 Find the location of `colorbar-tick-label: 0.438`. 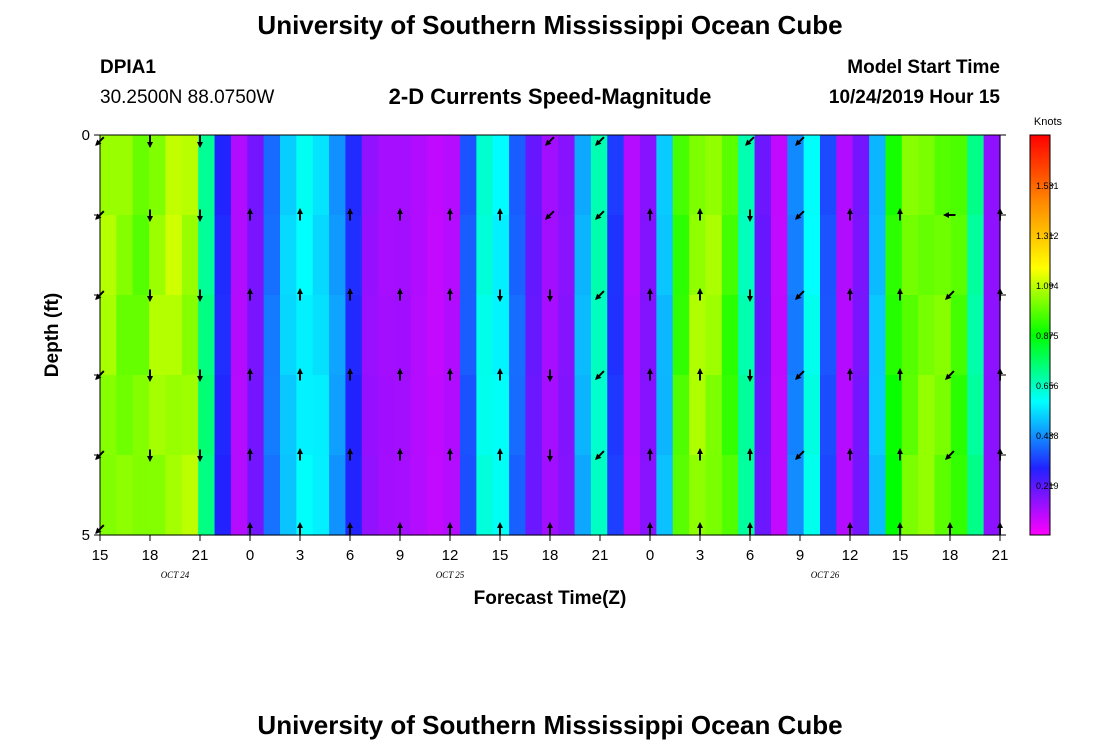

colorbar-tick-label: 0.438 is located at coordinates (1047, 436).